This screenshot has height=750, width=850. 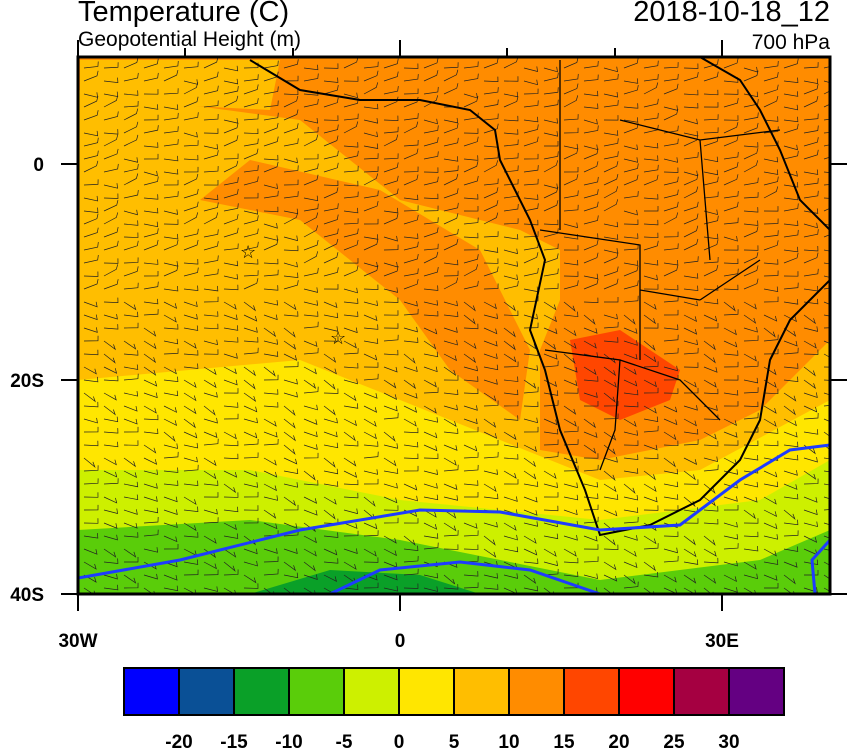 I want to click on colorbar-label: 20, so click(x=618, y=741).